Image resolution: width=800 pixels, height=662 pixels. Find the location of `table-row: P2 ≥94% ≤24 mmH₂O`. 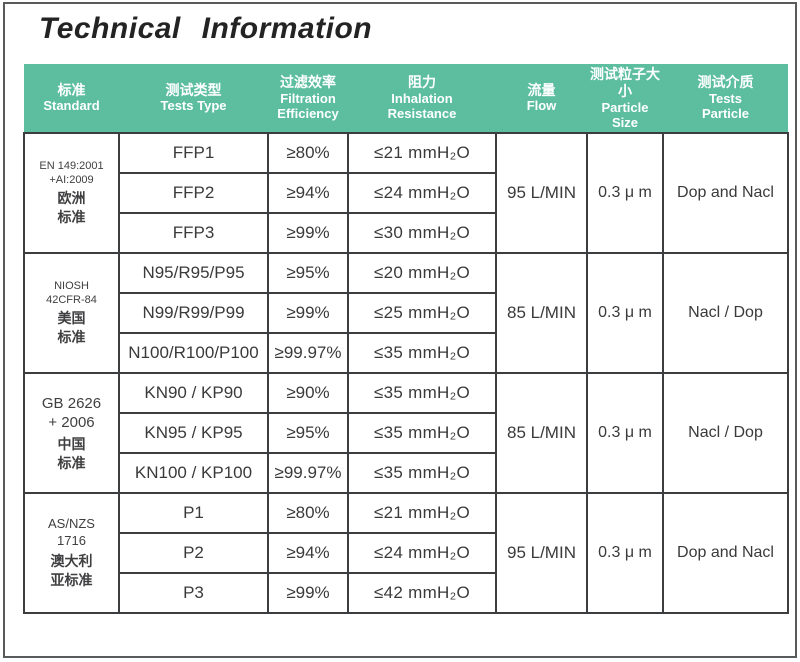

table-row: P2 ≥94% ≤24 mmH₂O is located at coordinates (406, 553).